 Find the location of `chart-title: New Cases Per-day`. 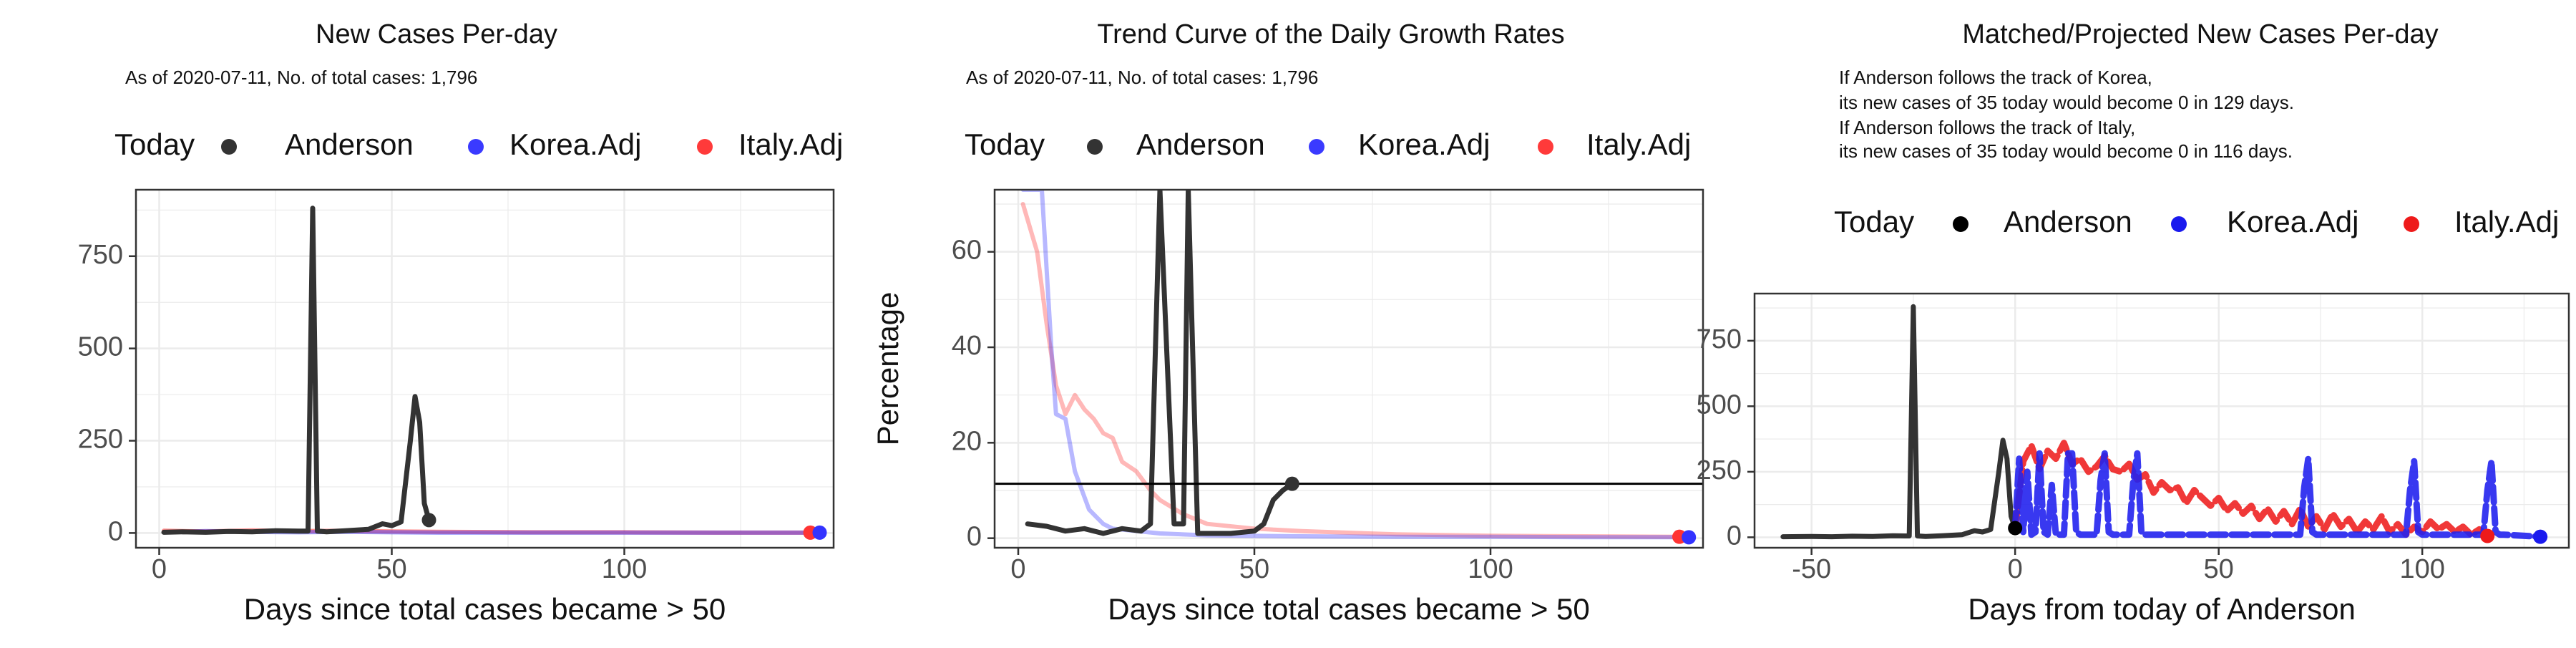

chart-title: New Cases Per-day is located at coordinates (436, 34).